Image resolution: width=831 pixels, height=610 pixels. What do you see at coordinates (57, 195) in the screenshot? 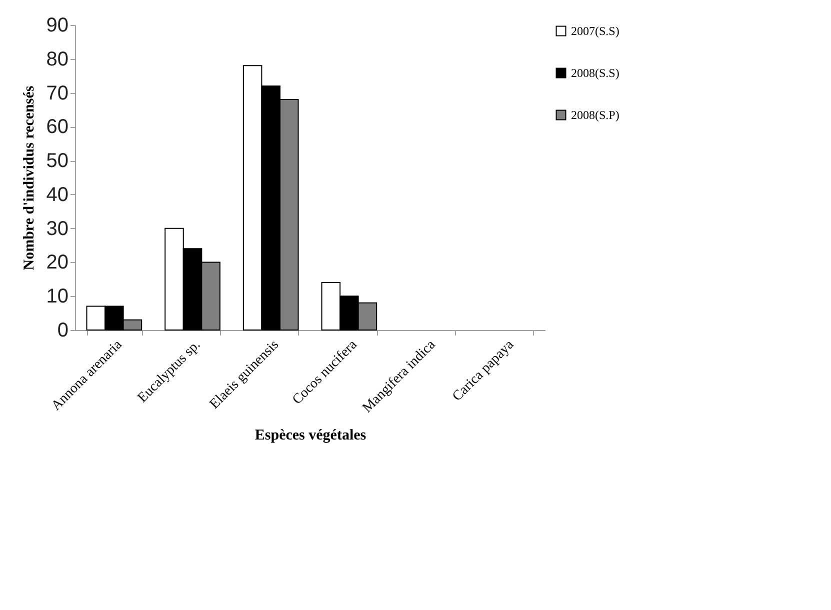
I see `y-tick-label: 40` at bounding box center [57, 195].